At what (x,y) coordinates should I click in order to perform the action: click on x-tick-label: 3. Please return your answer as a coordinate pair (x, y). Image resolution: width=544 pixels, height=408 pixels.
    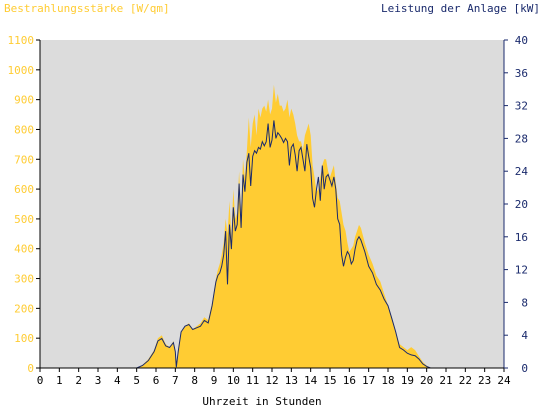
    Looking at the image, I should click on (98, 380).